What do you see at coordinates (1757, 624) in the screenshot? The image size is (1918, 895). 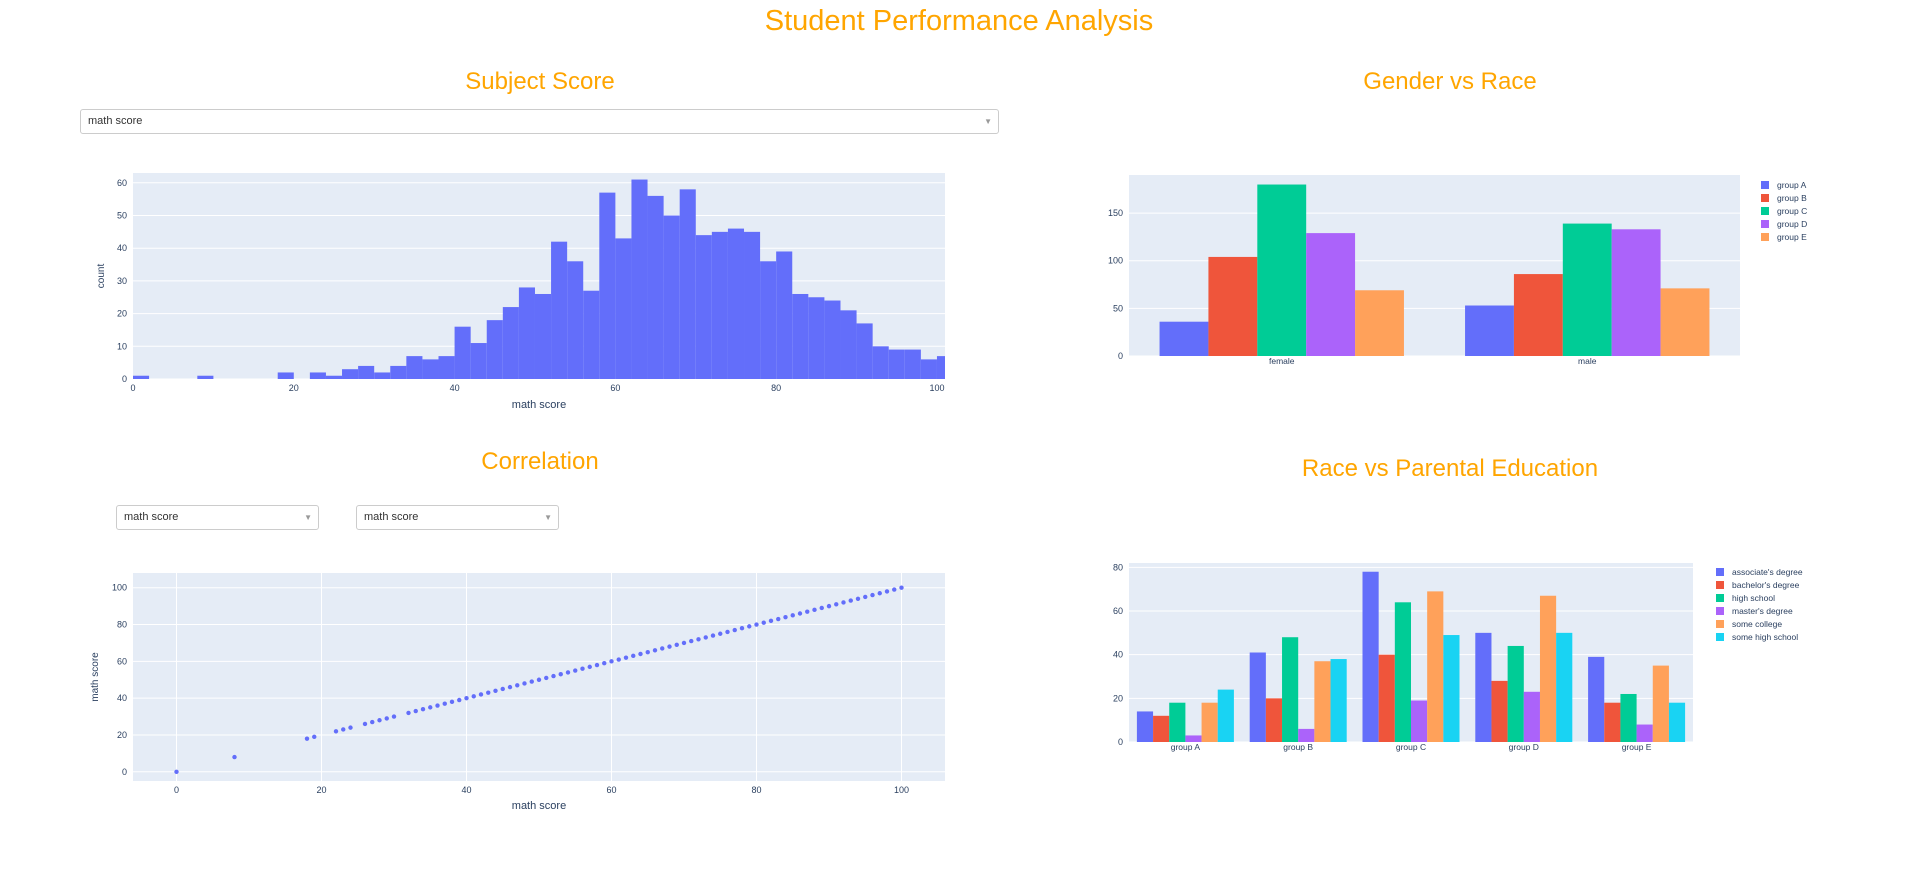 I see `race-education-legend-entry: some college` at bounding box center [1757, 624].